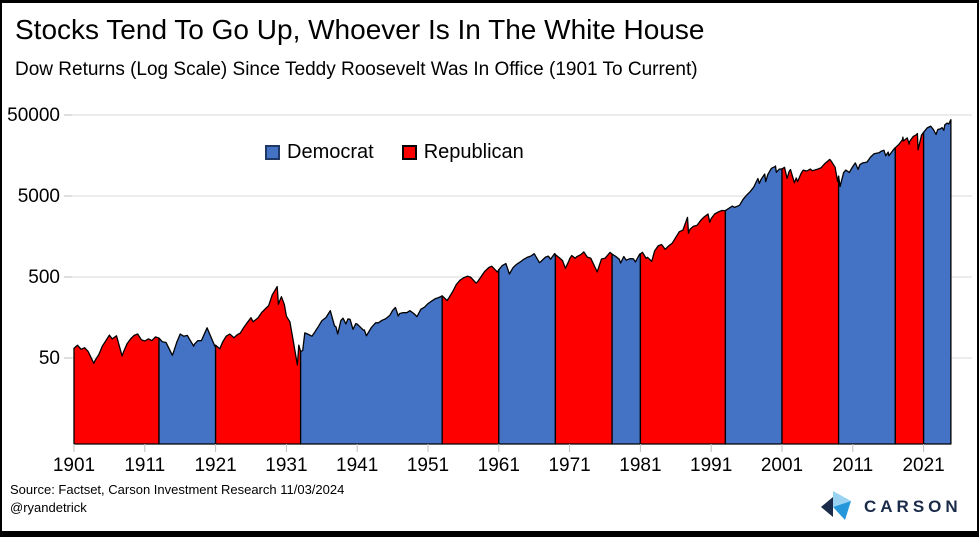 The height and width of the screenshot is (537, 979). What do you see at coordinates (913, 506) in the screenshot?
I see `carson-logo-text: CARSON` at bounding box center [913, 506].